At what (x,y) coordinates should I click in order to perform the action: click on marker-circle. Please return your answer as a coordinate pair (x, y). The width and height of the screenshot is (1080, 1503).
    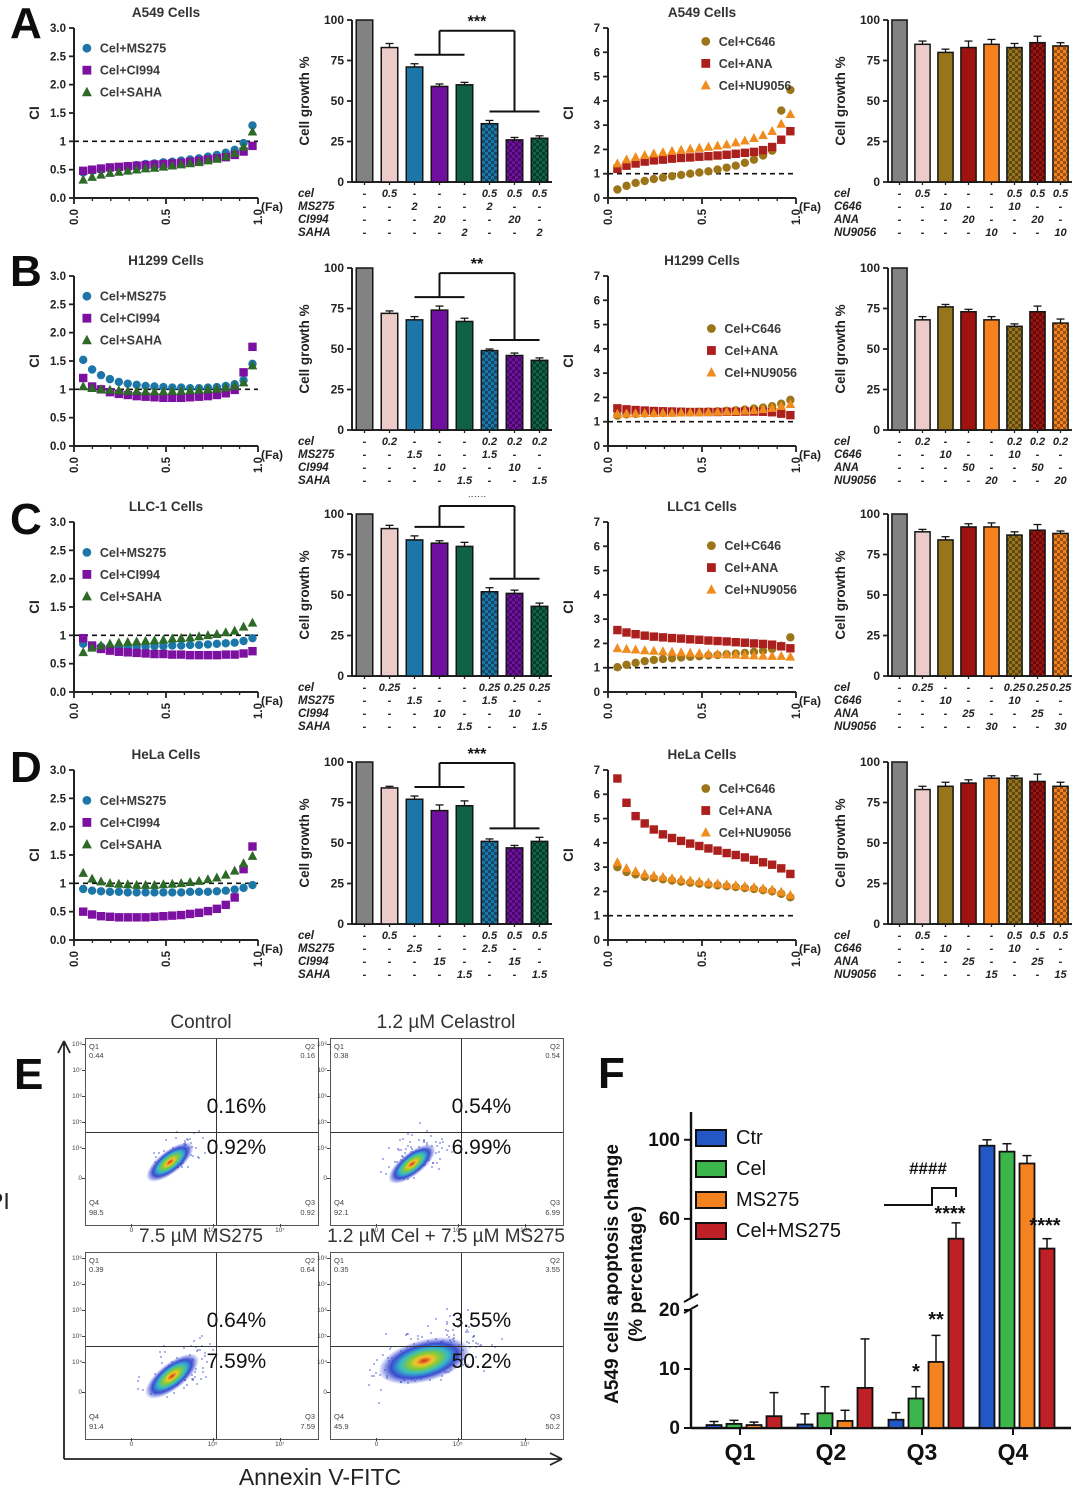
    Looking at the image, I should click on (644, 181).